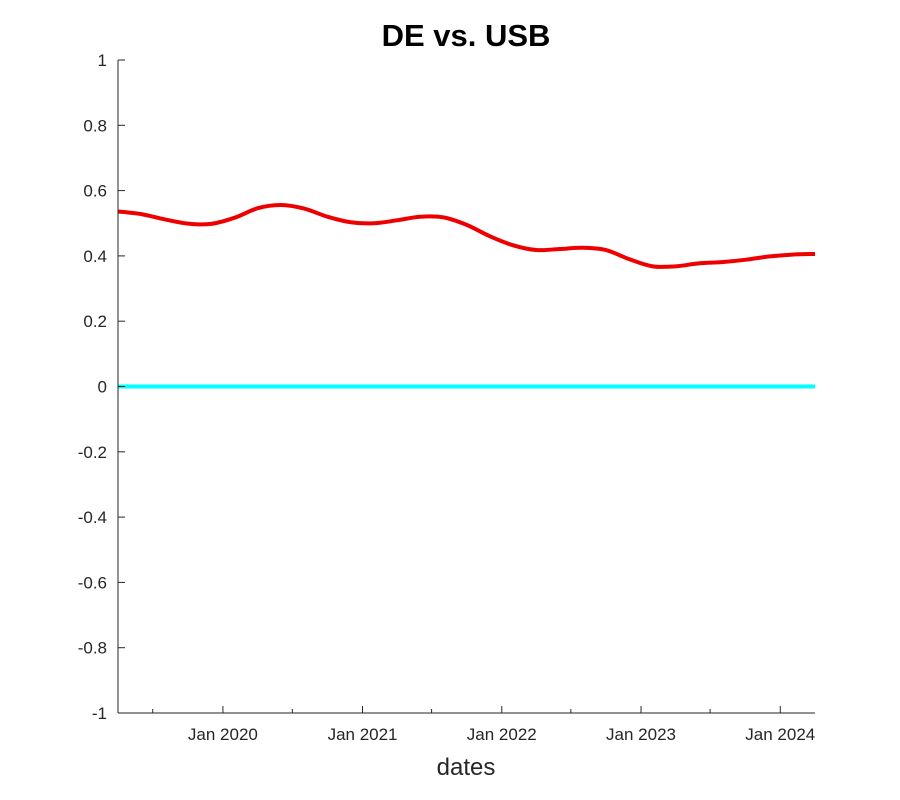 This screenshot has width=900, height=800. Describe the element at coordinates (95, 321) in the screenshot. I see `y-tick-label: 0.2` at that location.